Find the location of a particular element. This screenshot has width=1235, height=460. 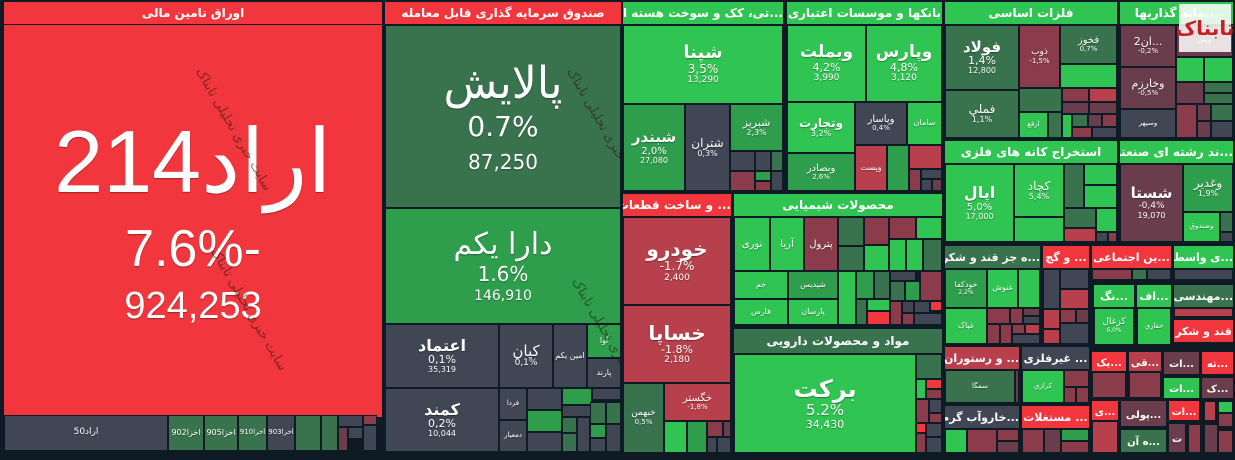

sector-header: قند و شکر is located at coordinates (1203, 331).